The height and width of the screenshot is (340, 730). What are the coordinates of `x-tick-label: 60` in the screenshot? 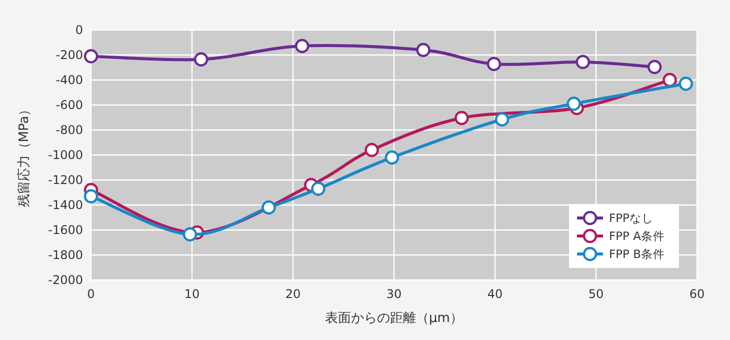 It's located at (697, 294).